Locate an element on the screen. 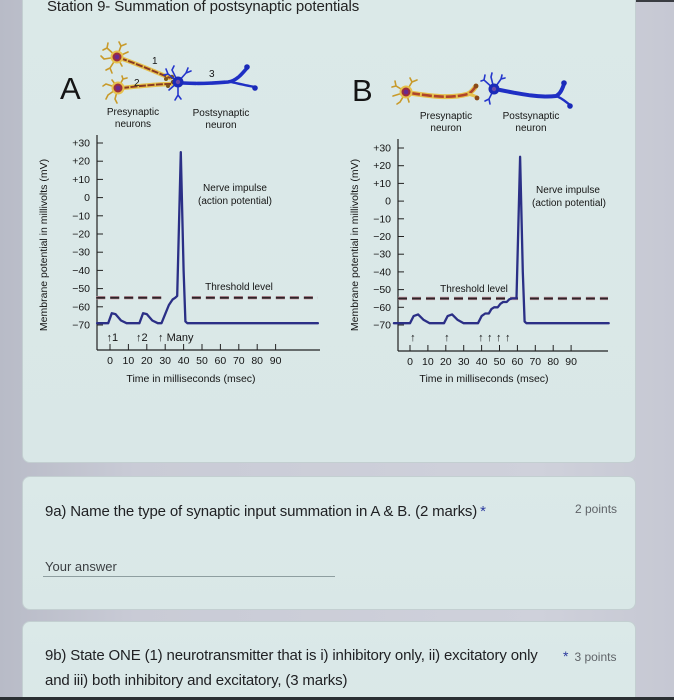 This screenshot has width=674, height=700. neuron-number-3: 3 is located at coordinates (212, 74).